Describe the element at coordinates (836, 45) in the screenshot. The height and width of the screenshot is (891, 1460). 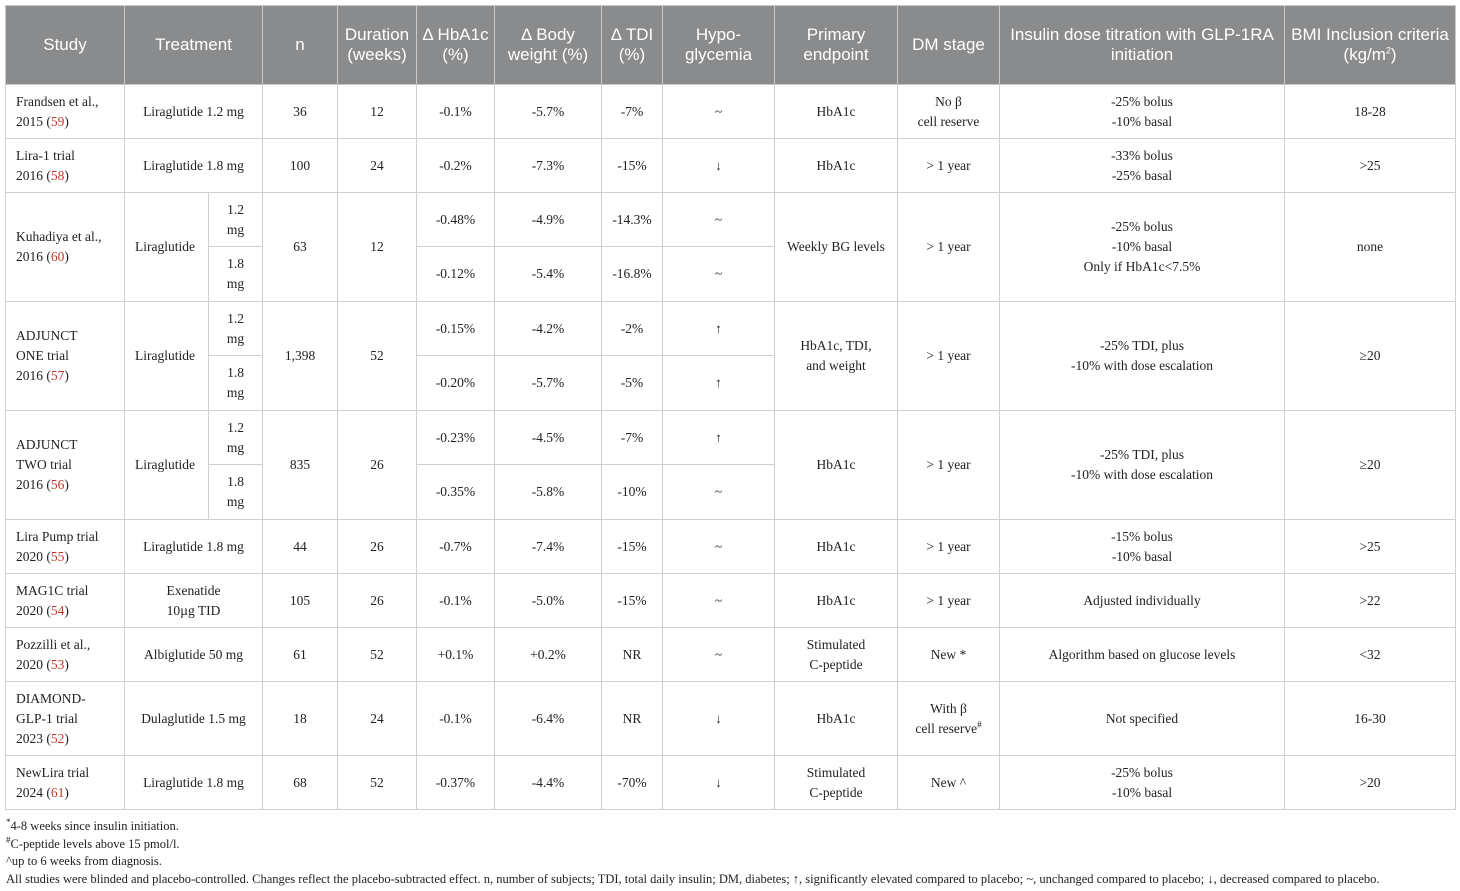
I see `col-primary-endpoint: Primary endpoint` at that location.